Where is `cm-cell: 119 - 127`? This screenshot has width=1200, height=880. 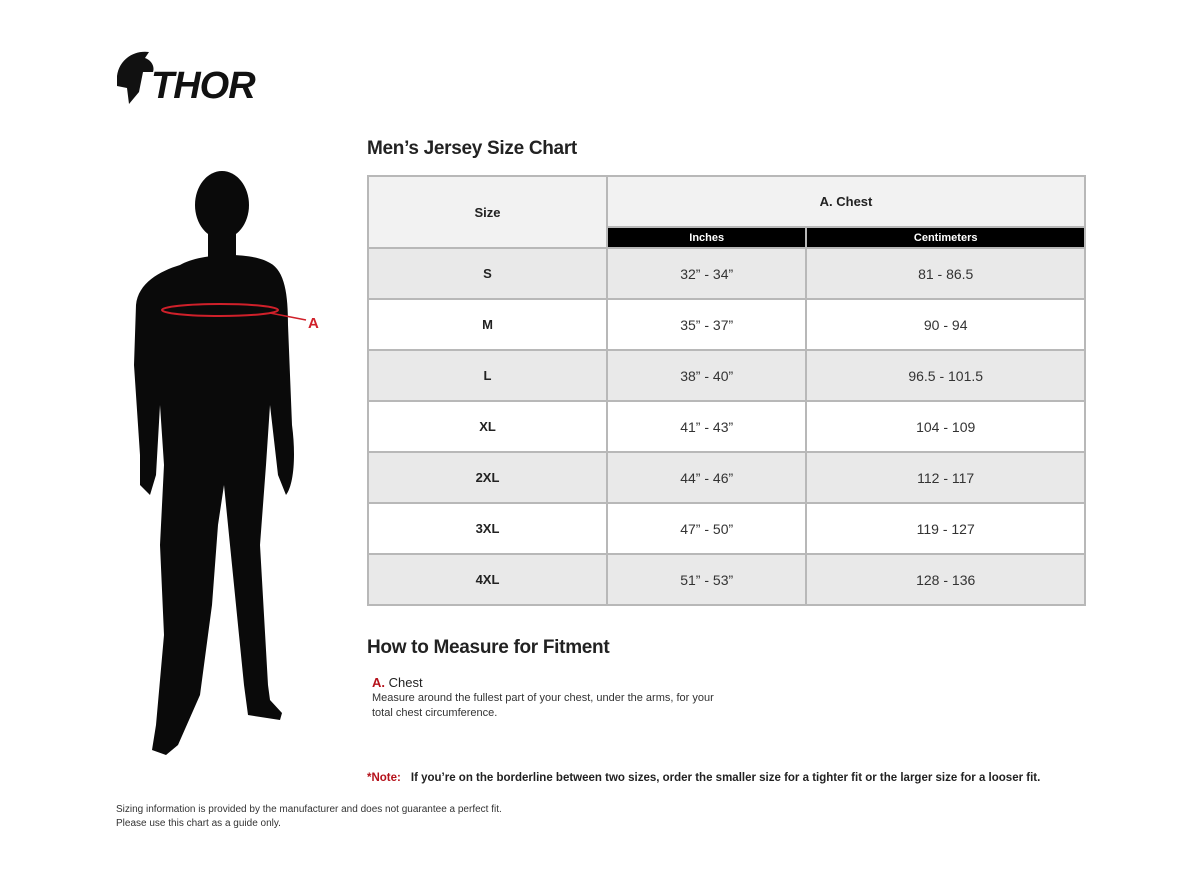 cm-cell: 119 - 127 is located at coordinates (945, 528).